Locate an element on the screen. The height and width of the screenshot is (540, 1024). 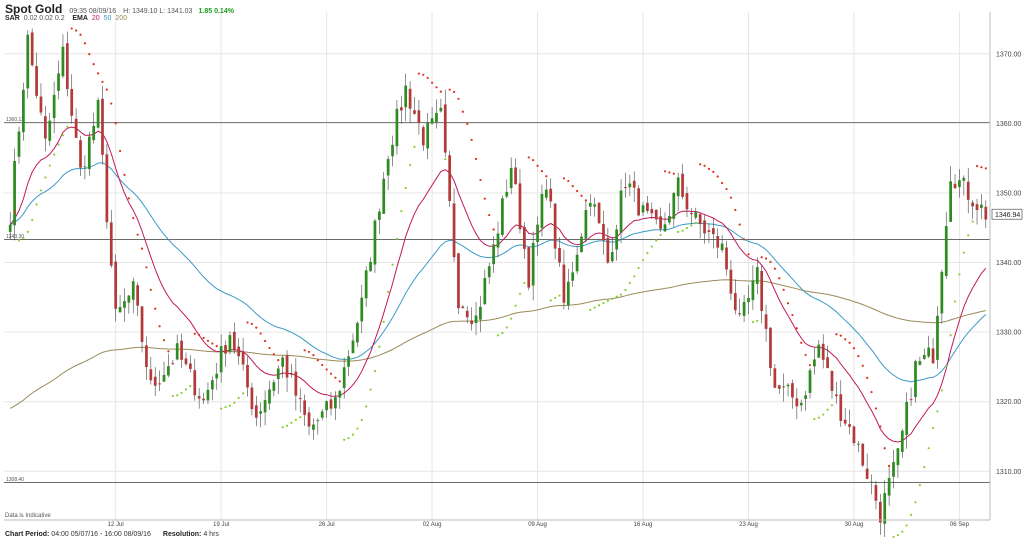
y-tick-label: 1370.00 is located at coordinates (1008, 54).